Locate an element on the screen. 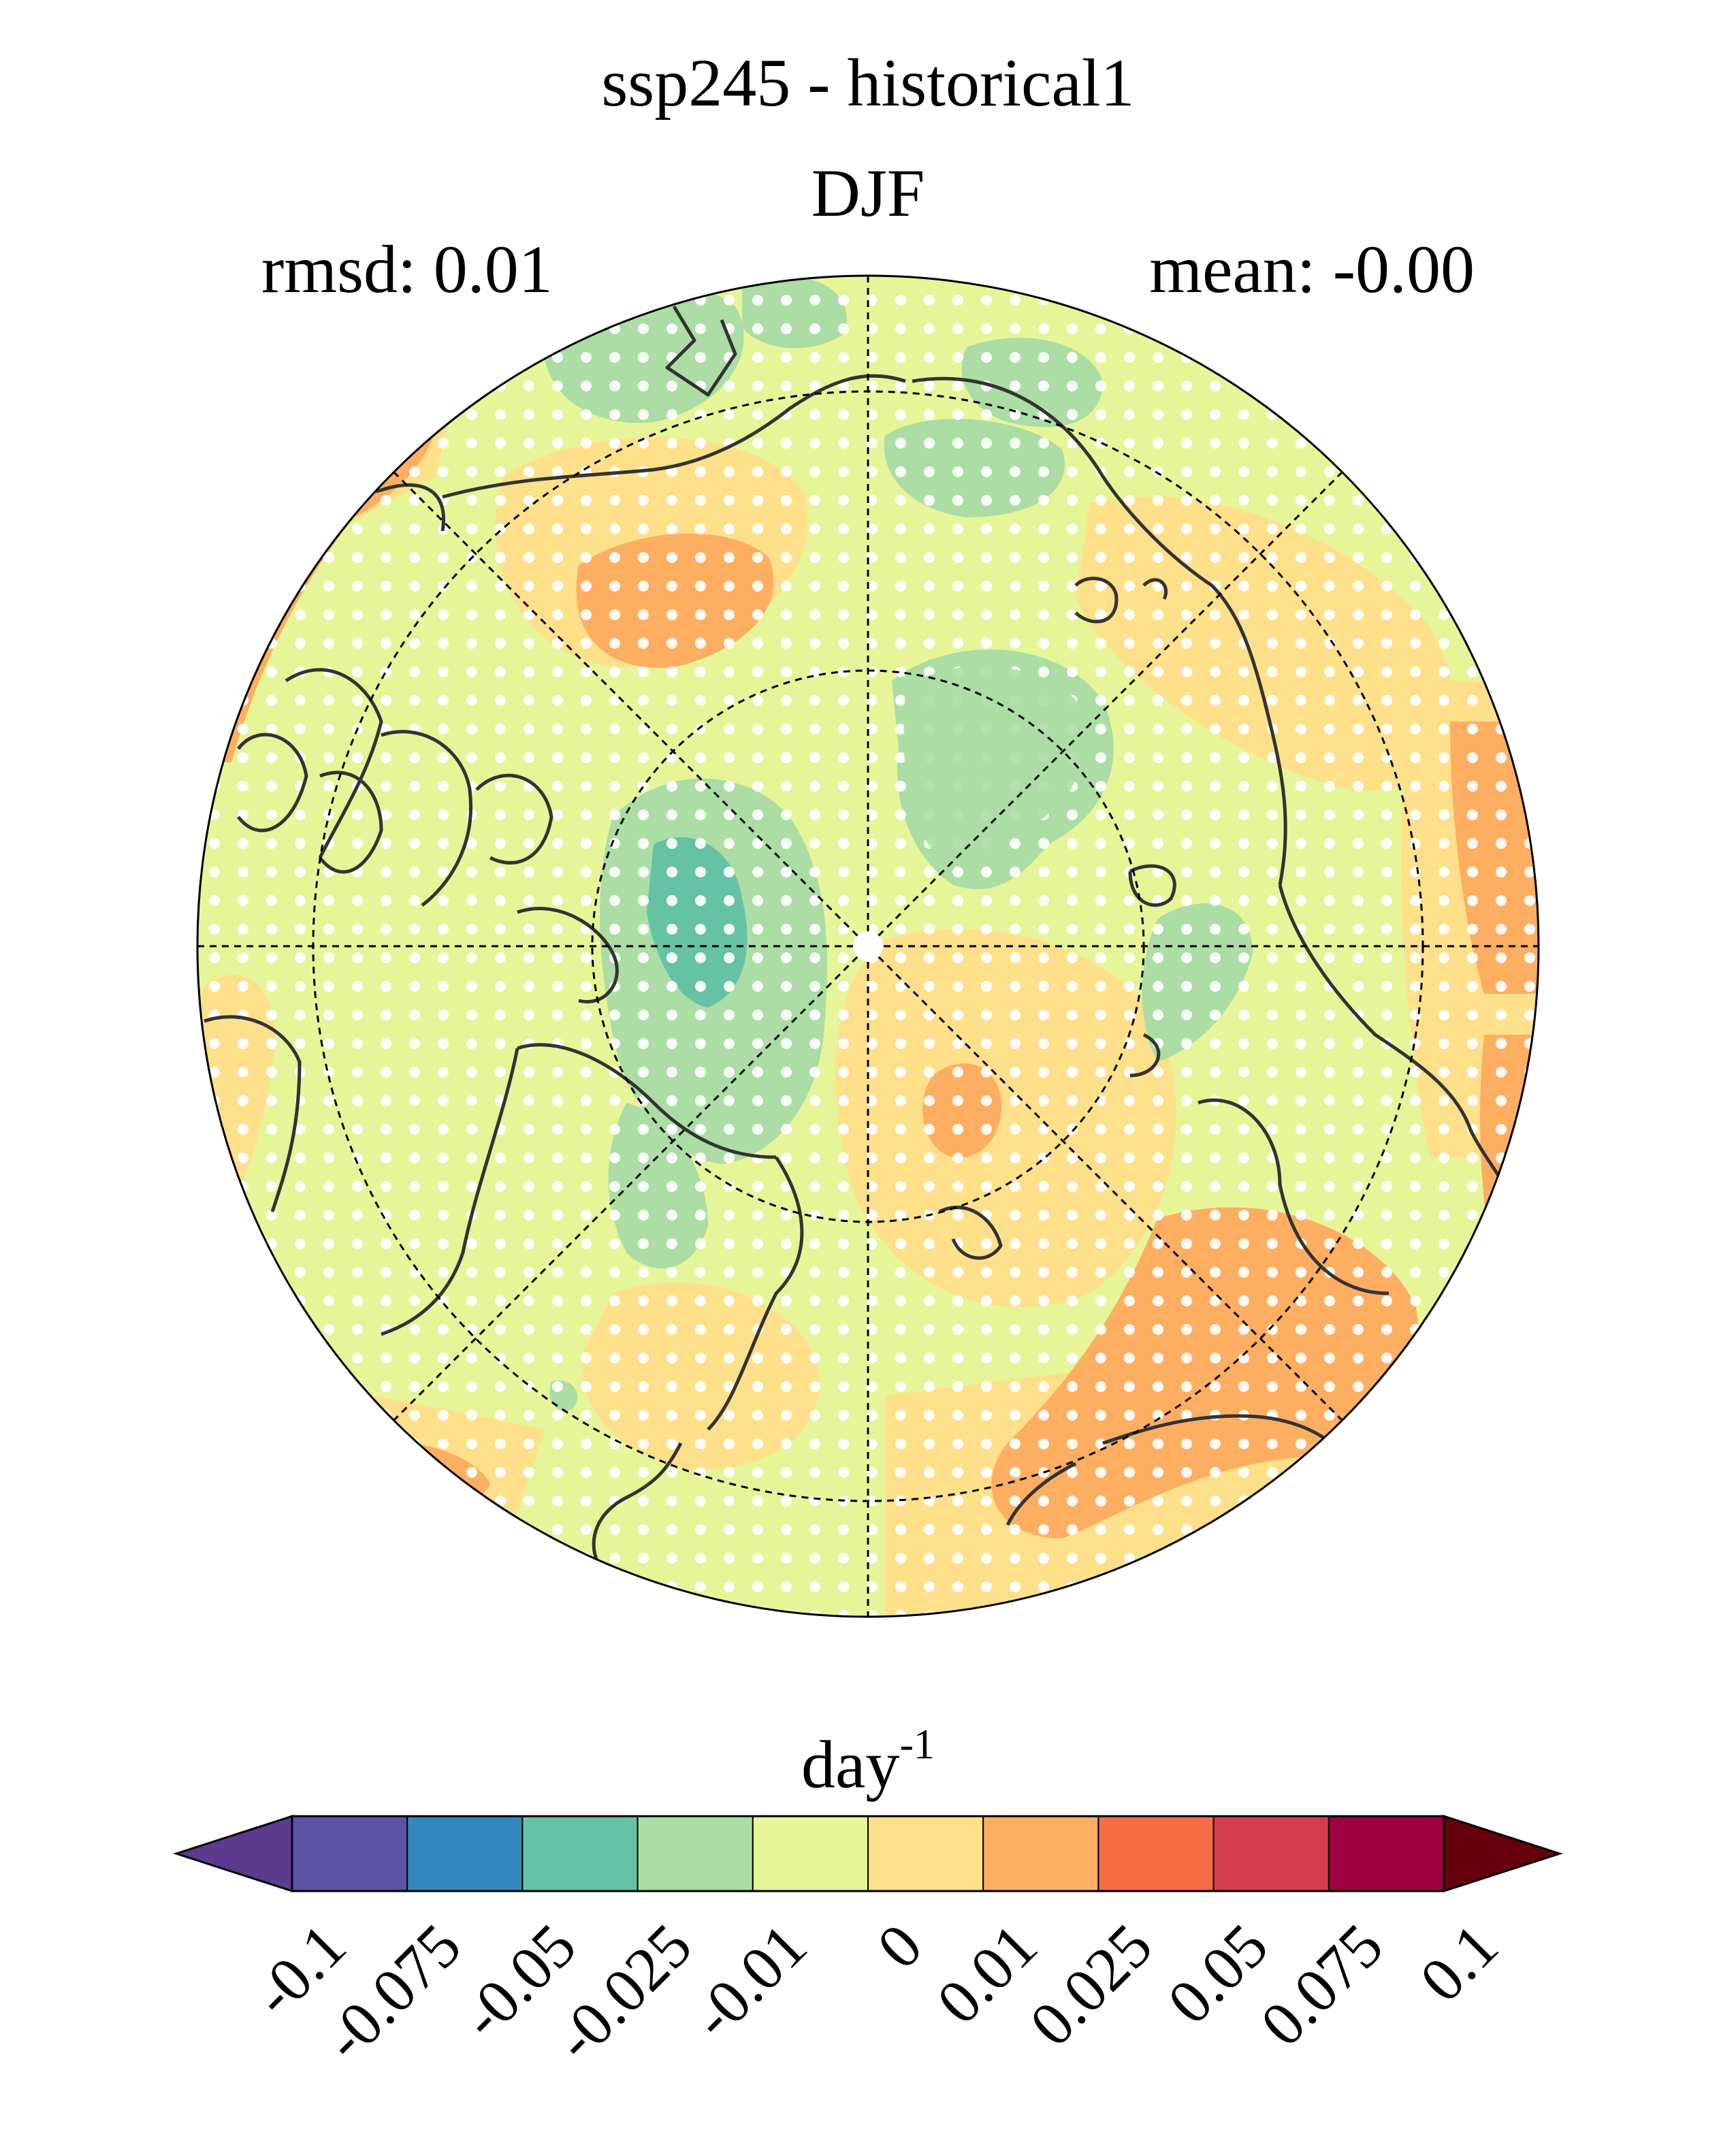 Image resolution: width=1736 pixels, height=2130 pixels. rmsd-label: rmsd: 0.01 is located at coordinates (407, 269).